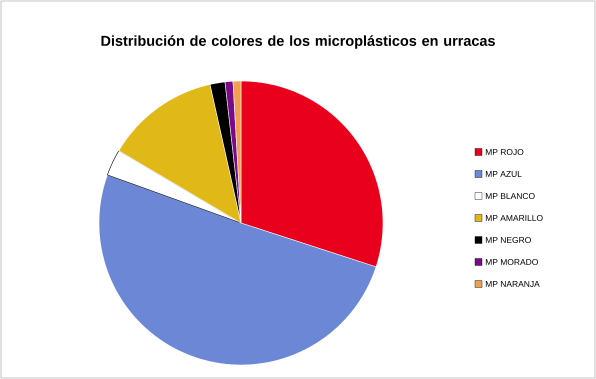 The height and width of the screenshot is (379, 596). What do you see at coordinates (508, 240) in the screenshot?
I see `legend-label: MP NEGRO` at bounding box center [508, 240].